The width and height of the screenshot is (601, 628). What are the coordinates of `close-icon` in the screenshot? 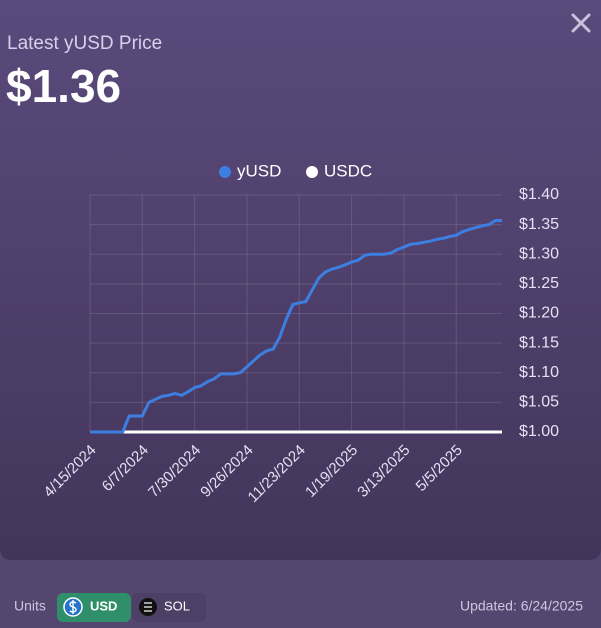 It's located at (581, 23).